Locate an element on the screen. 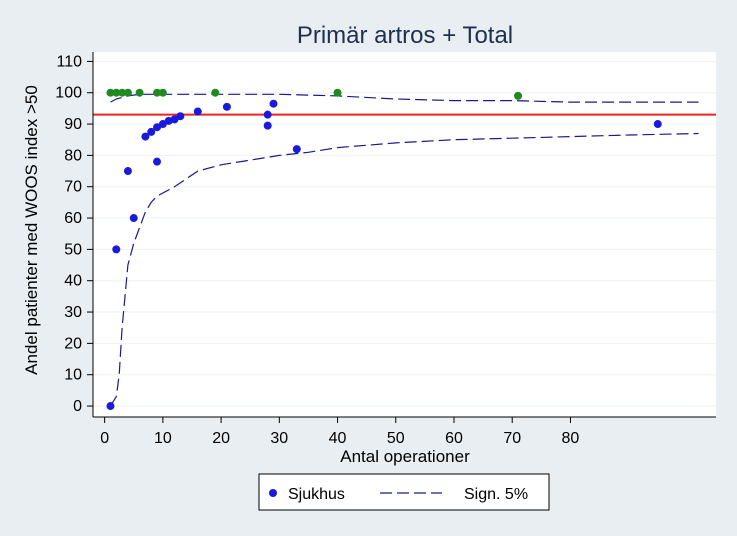 Image resolution: width=737 pixels, height=536 pixels. x-axis-label: Antal operationer is located at coordinates (405, 456).